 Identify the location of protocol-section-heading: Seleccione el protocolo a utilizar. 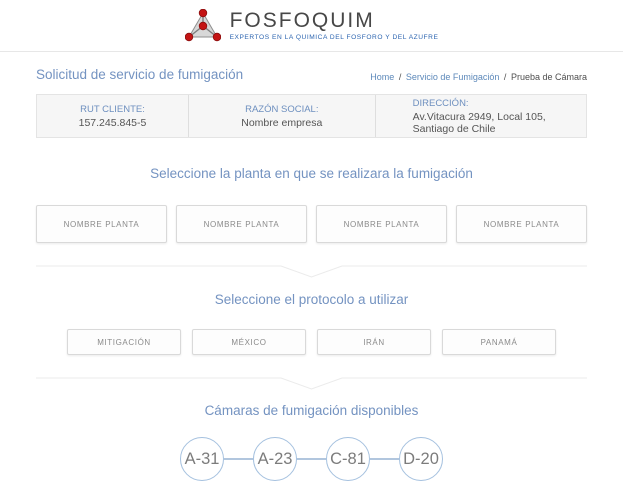
(311, 299).